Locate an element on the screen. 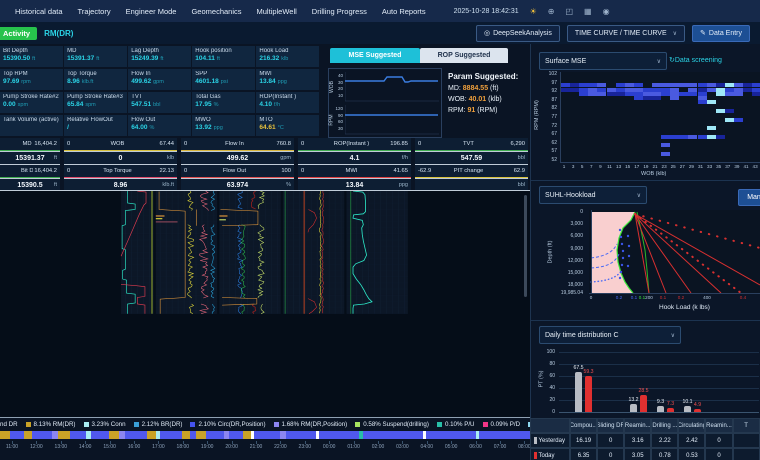 The image size is (760, 460). data-entry-button: ✎ Data Entry is located at coordinates (721, 33).